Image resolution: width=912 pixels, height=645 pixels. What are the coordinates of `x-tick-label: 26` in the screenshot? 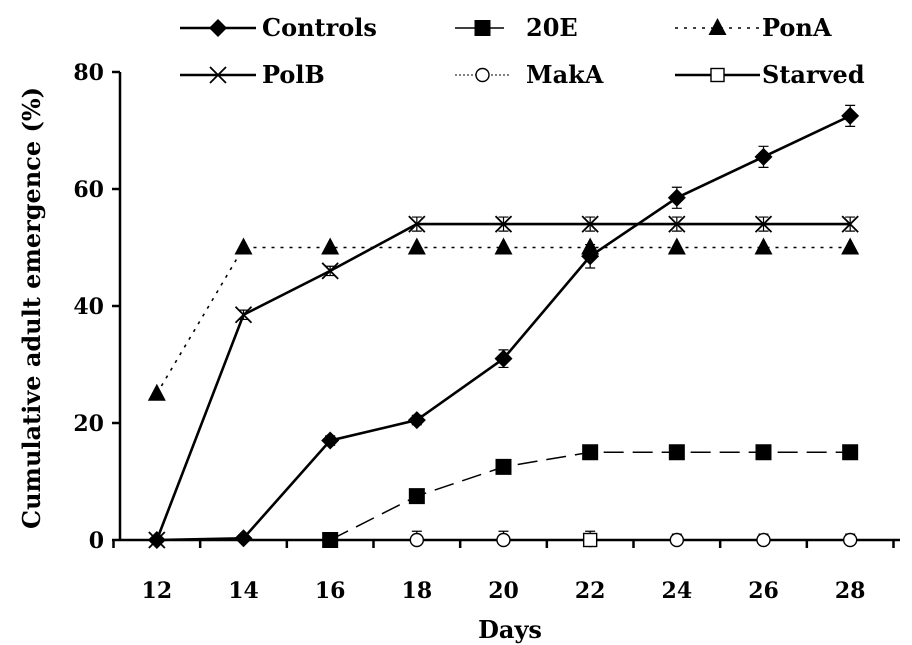 It's located at (763, 591).